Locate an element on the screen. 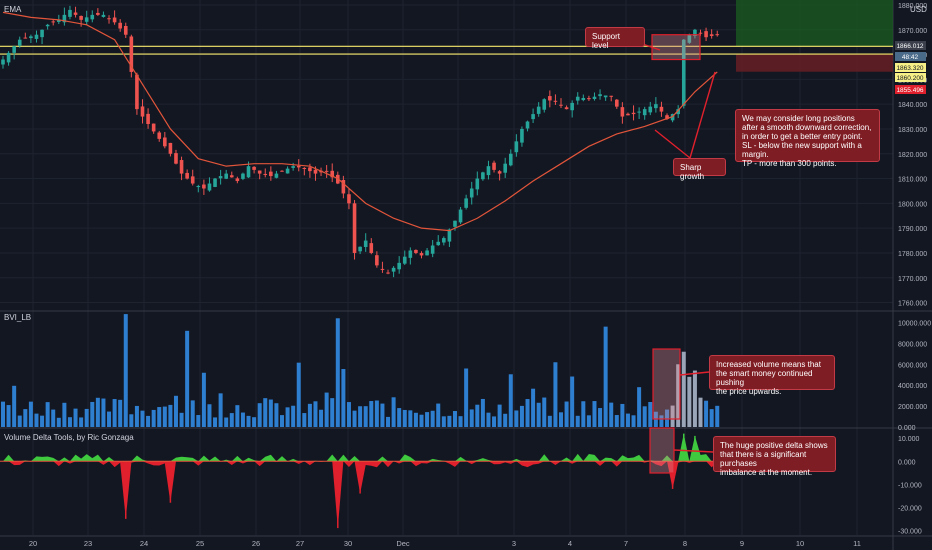 The image size is (932, 550). price-tick-label: 1760.000 is located at coordinates (912, 304).